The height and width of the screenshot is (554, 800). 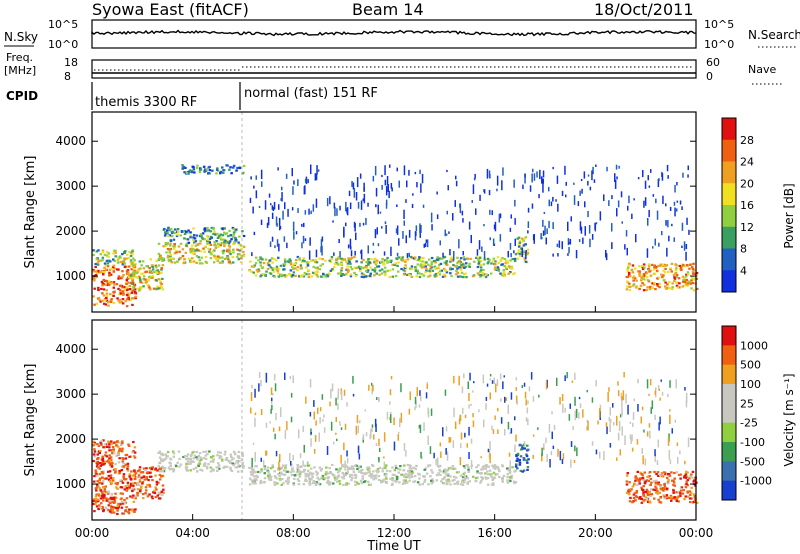 I want to click on x-axis-label: Time UT, so click(x=393, y=546).